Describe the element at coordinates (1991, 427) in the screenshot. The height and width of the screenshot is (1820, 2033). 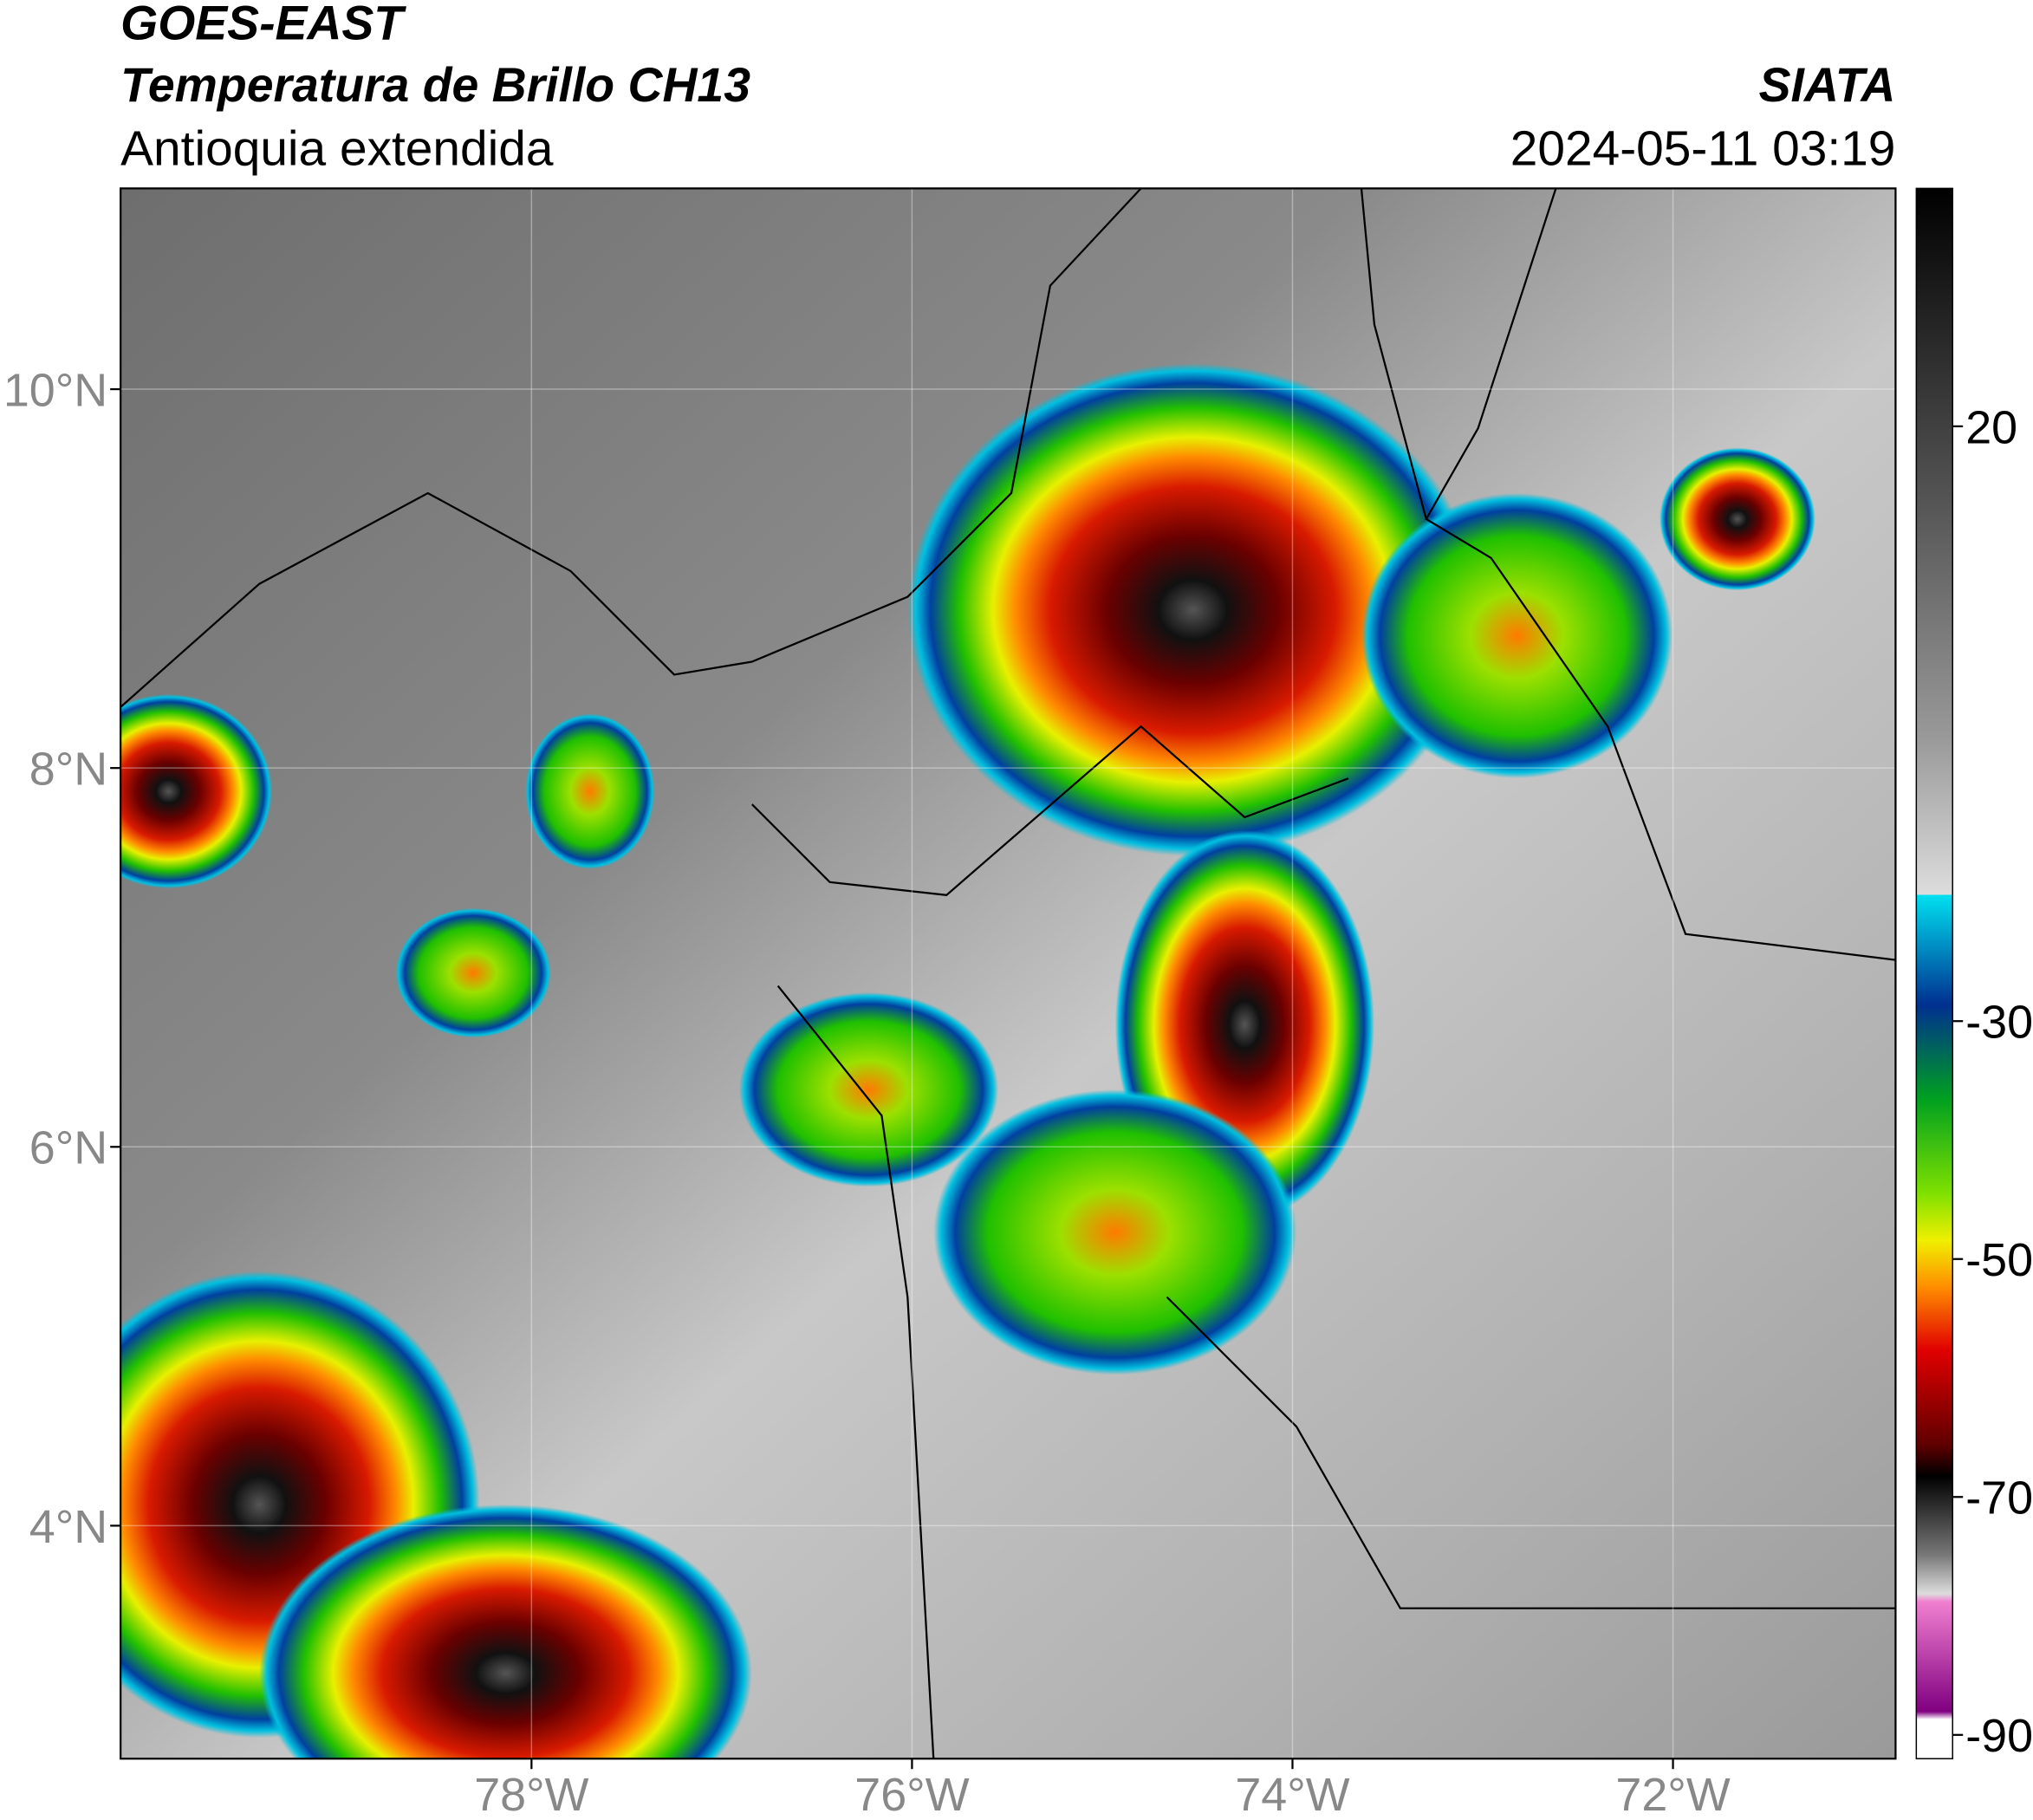
I see `colorbar-label: 20` at that location.